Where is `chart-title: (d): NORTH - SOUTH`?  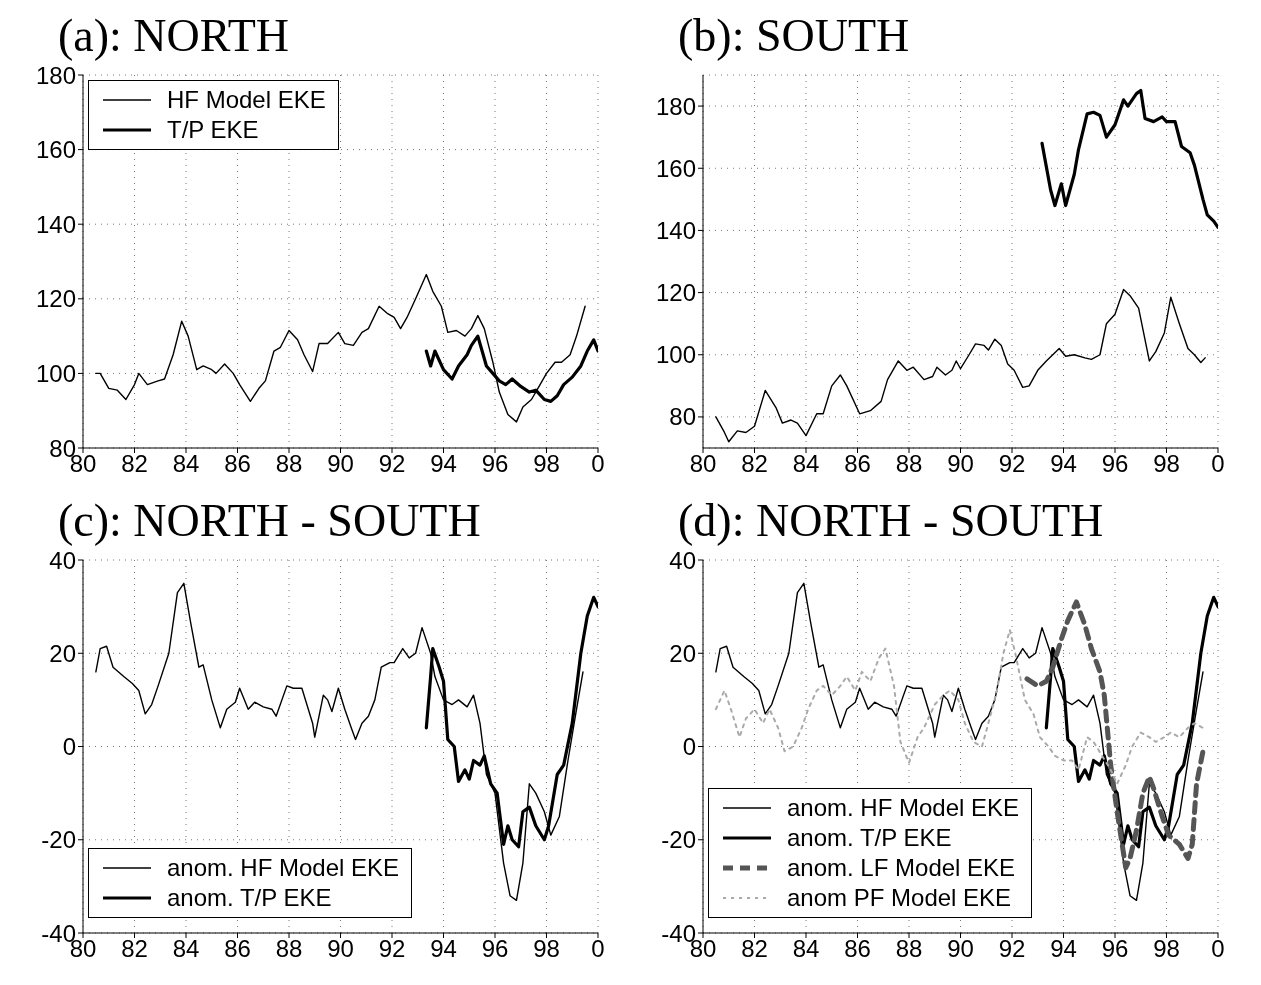 chart-title: (d): NORTH - SOUTH is located at coordinates (891, 521).